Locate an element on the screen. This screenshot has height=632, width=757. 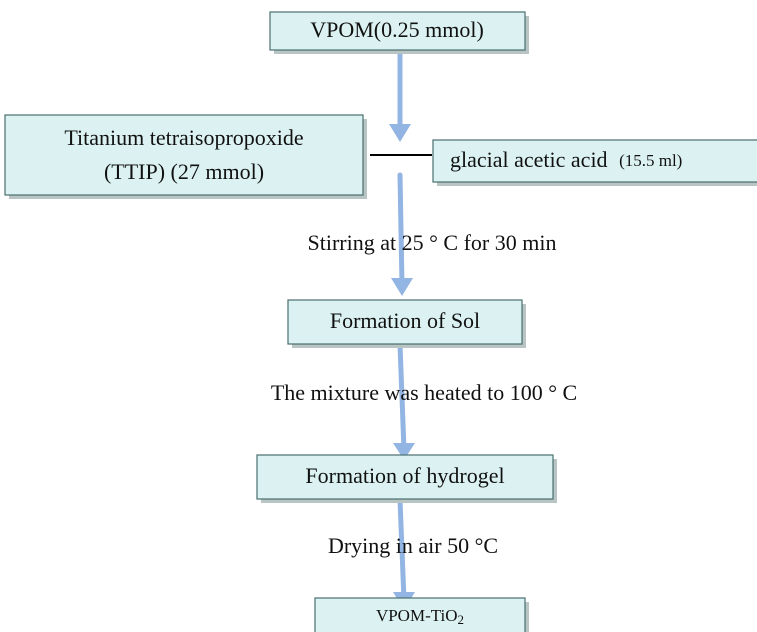
node-label: VPOM(0.25 mmol) is located at coordinates (397, 29).